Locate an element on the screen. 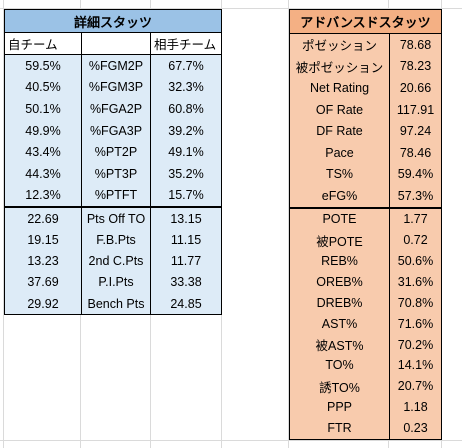 Image resolution: width=462 pixels, height=448 pixels. stat-name-cell: %PTFT is located at coordinates (116, 195).